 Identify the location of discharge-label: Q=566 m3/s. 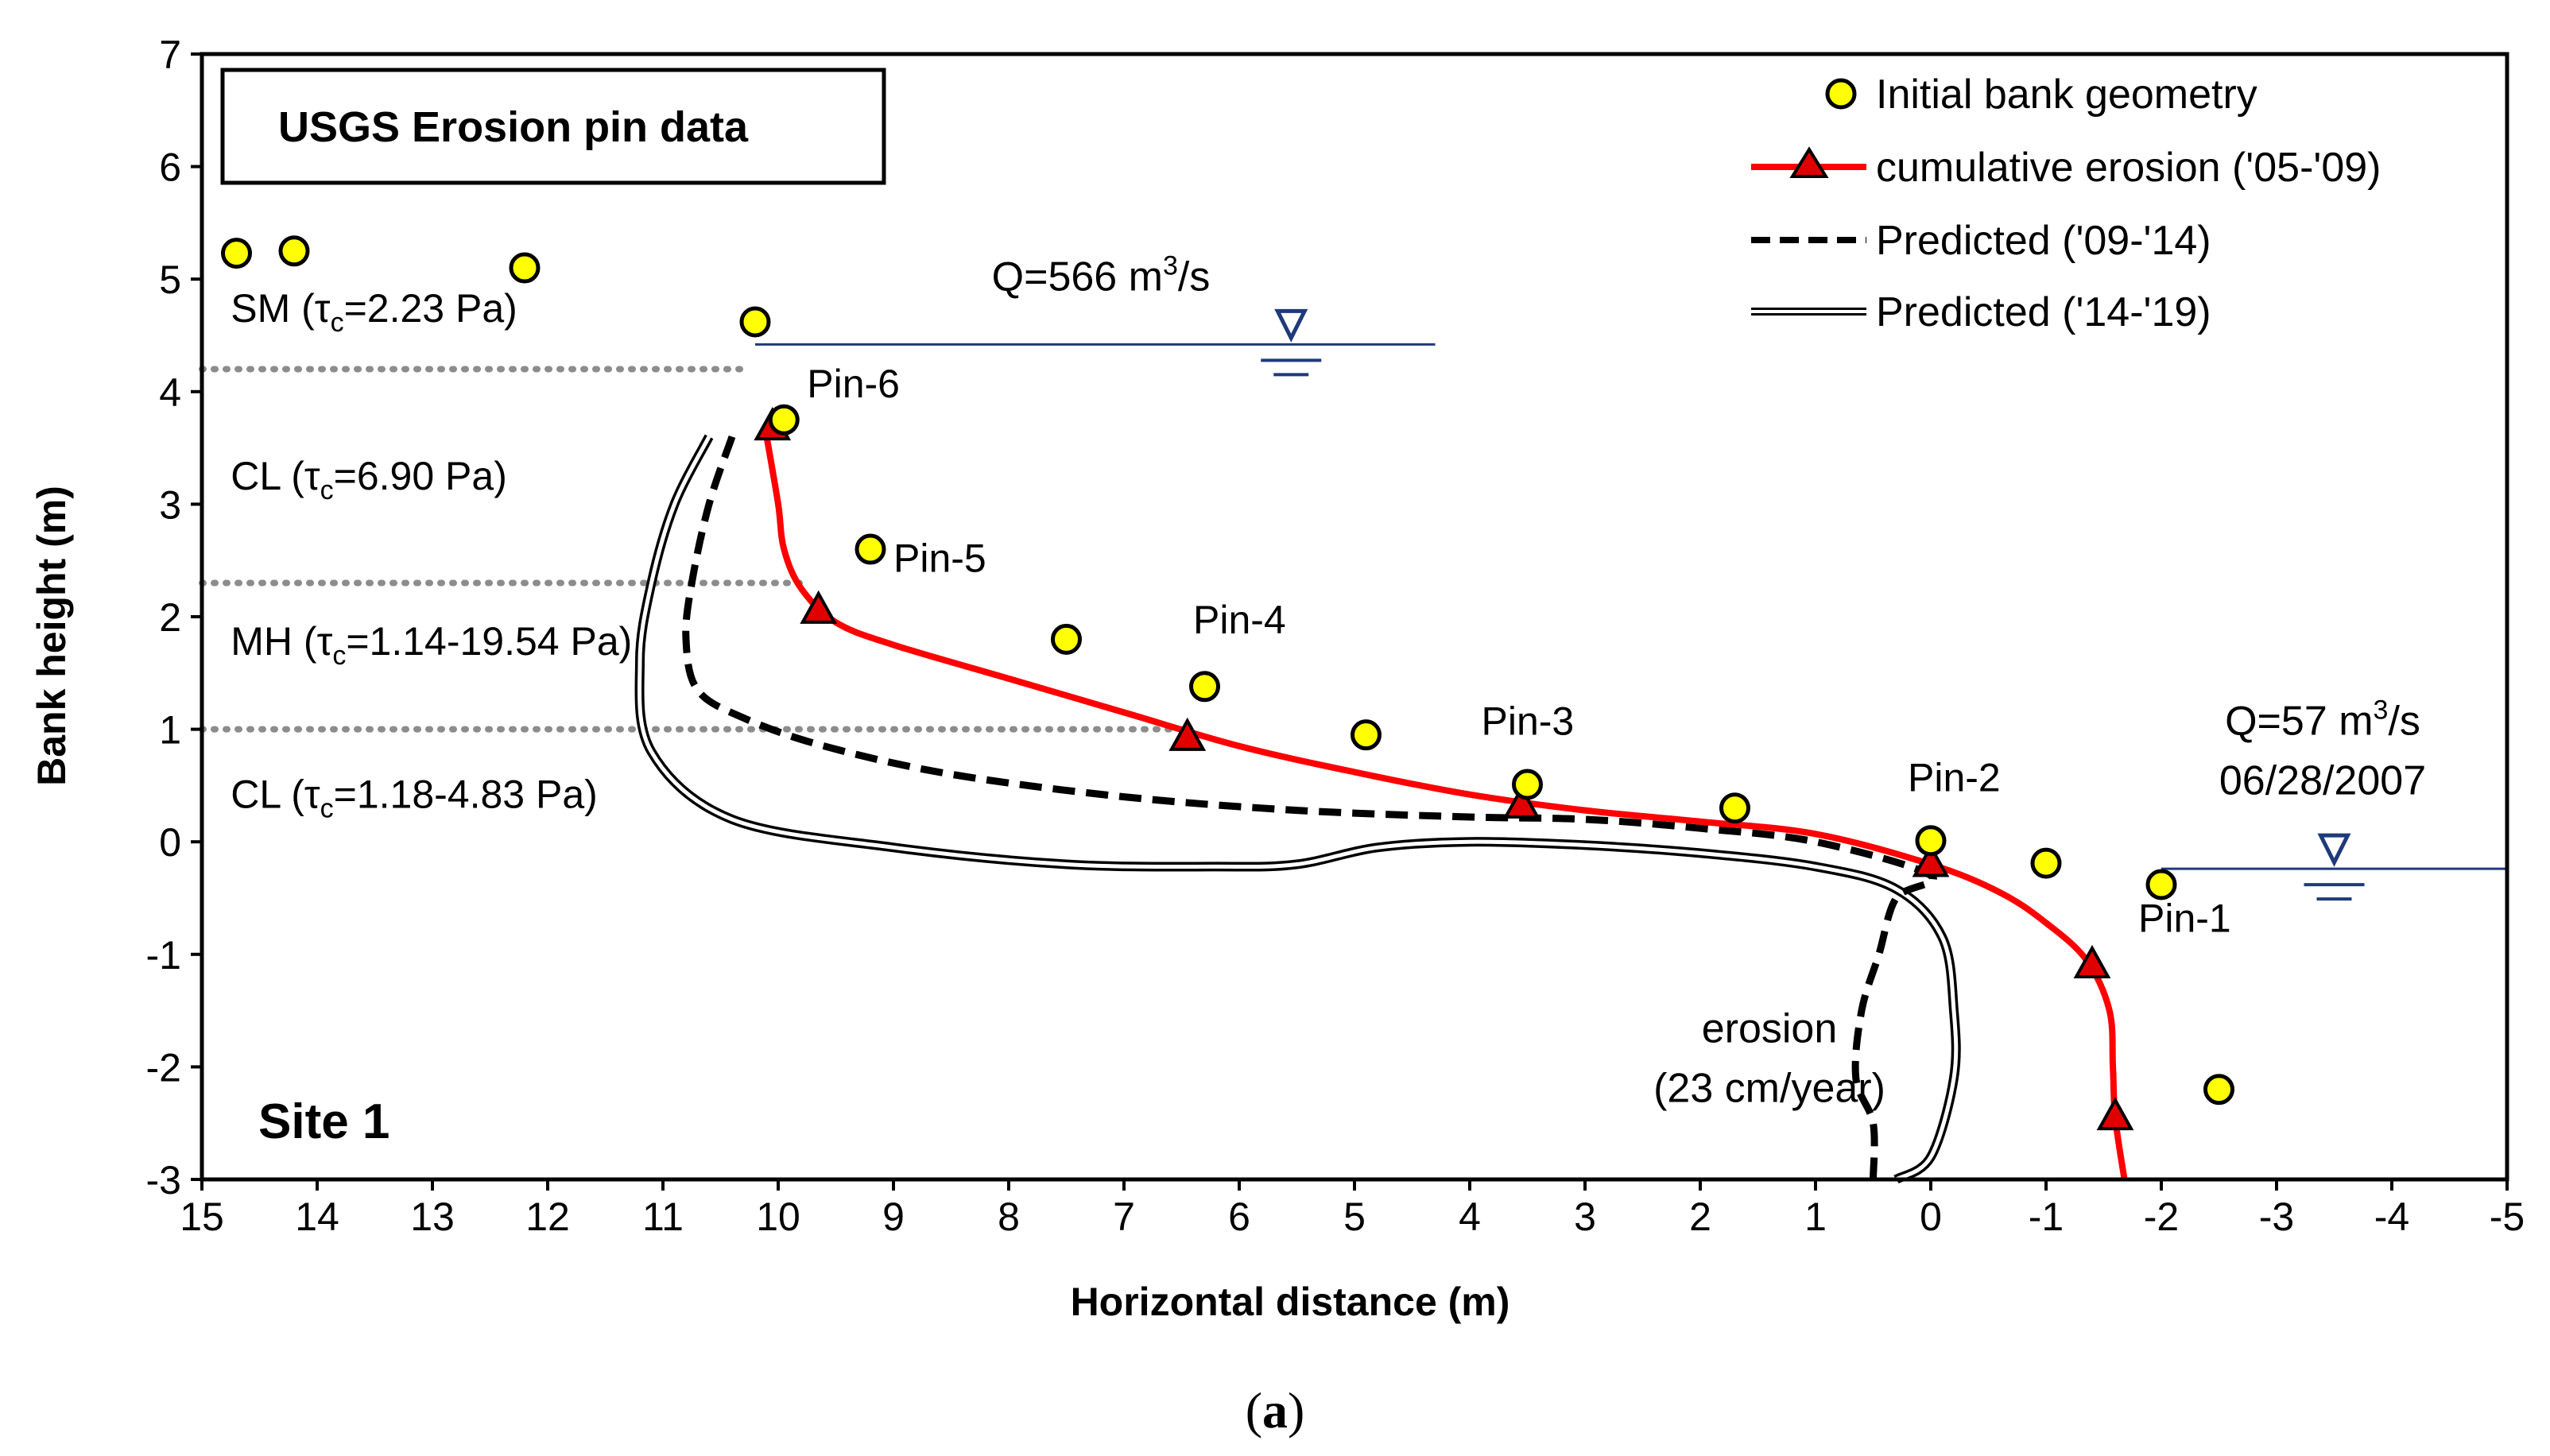
(1101, 275).